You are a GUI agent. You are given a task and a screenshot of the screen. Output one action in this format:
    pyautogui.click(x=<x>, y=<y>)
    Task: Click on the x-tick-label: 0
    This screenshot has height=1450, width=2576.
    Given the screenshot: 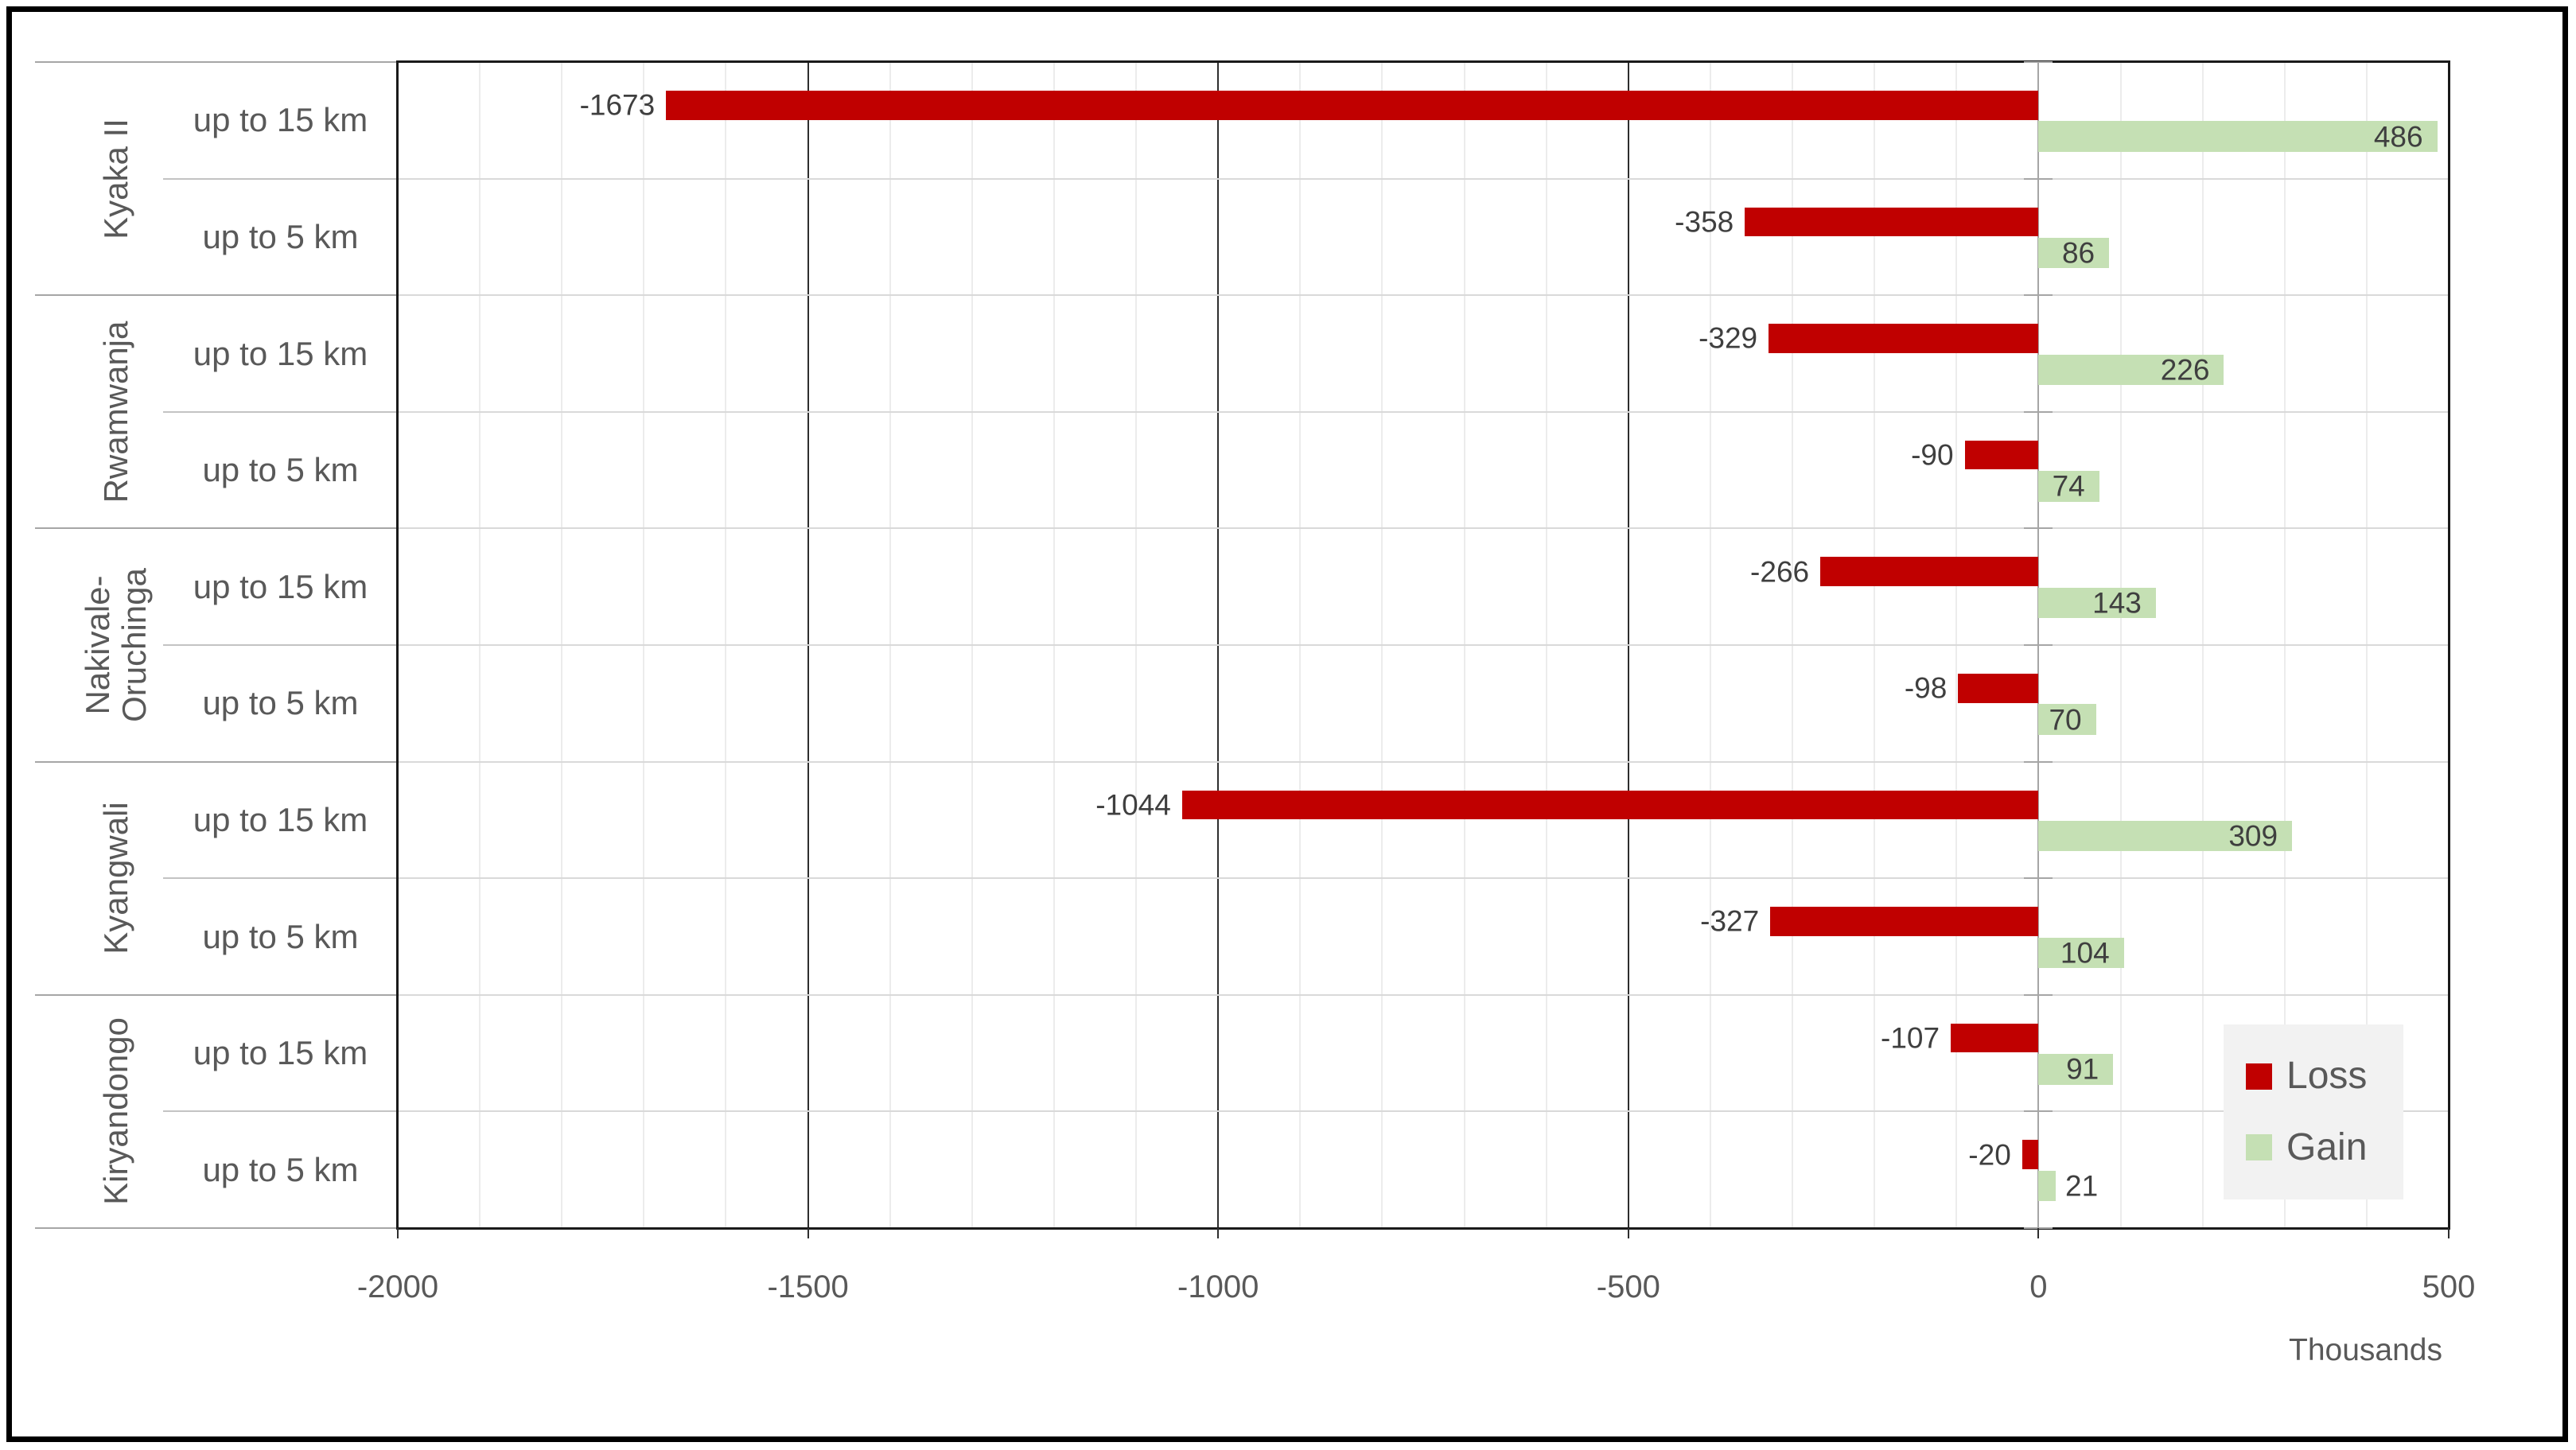 What is the action you would take?
    pyautogui.click(x=2039, y=1286)
    